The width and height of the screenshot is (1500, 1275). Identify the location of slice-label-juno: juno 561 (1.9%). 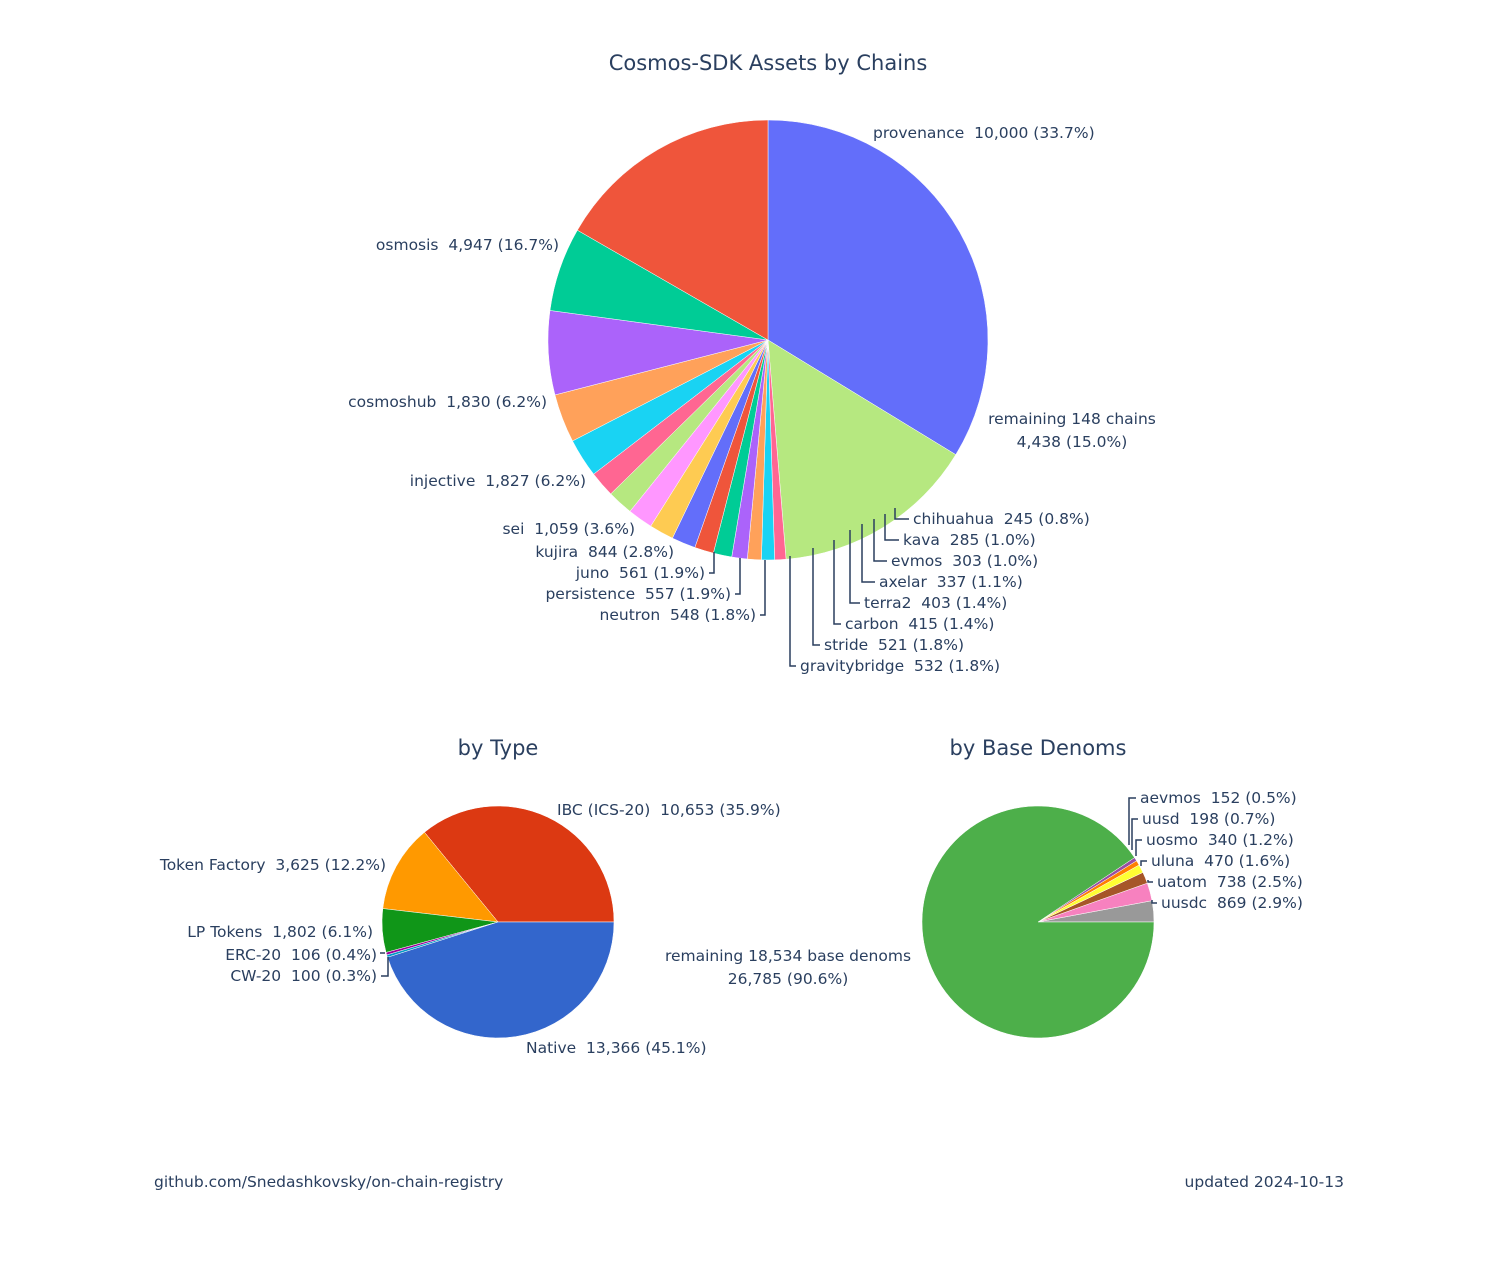
(640, 573).